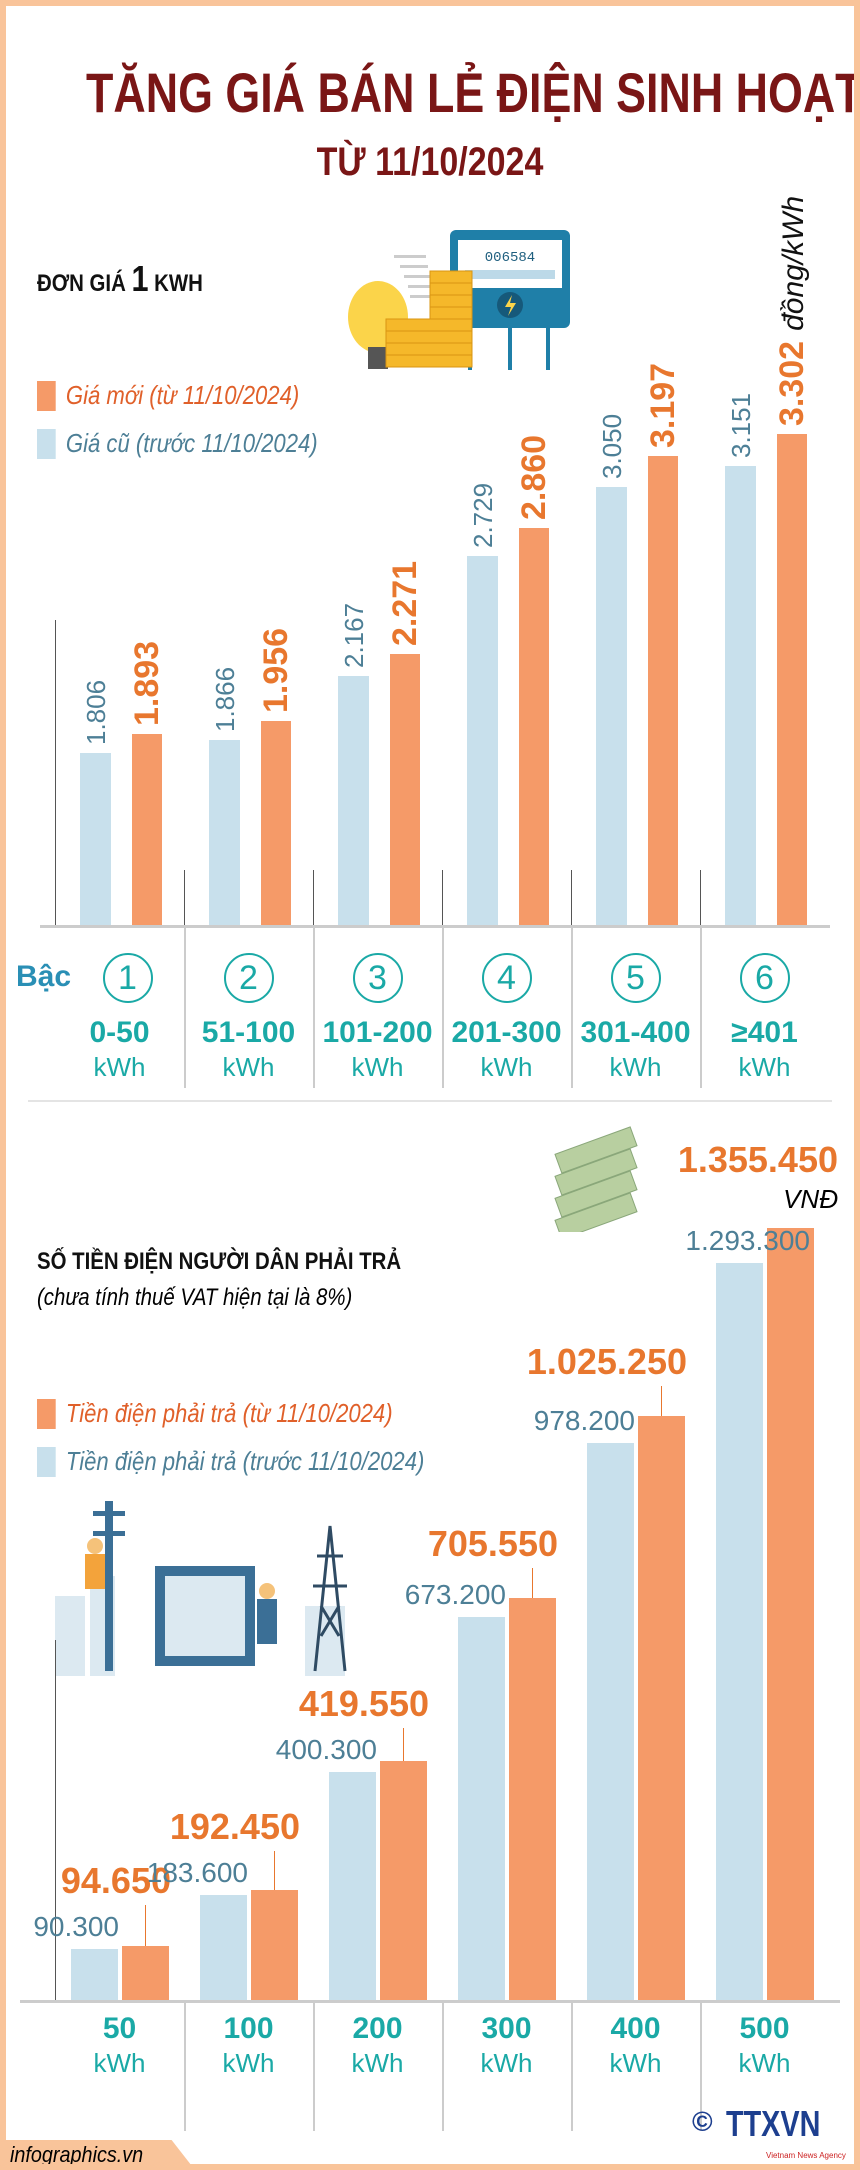 The height and width of the screenshot is (2170, 860). Describe the element at coordinates (510, 300) in the screenshot. I see `meter-icon` at that location.